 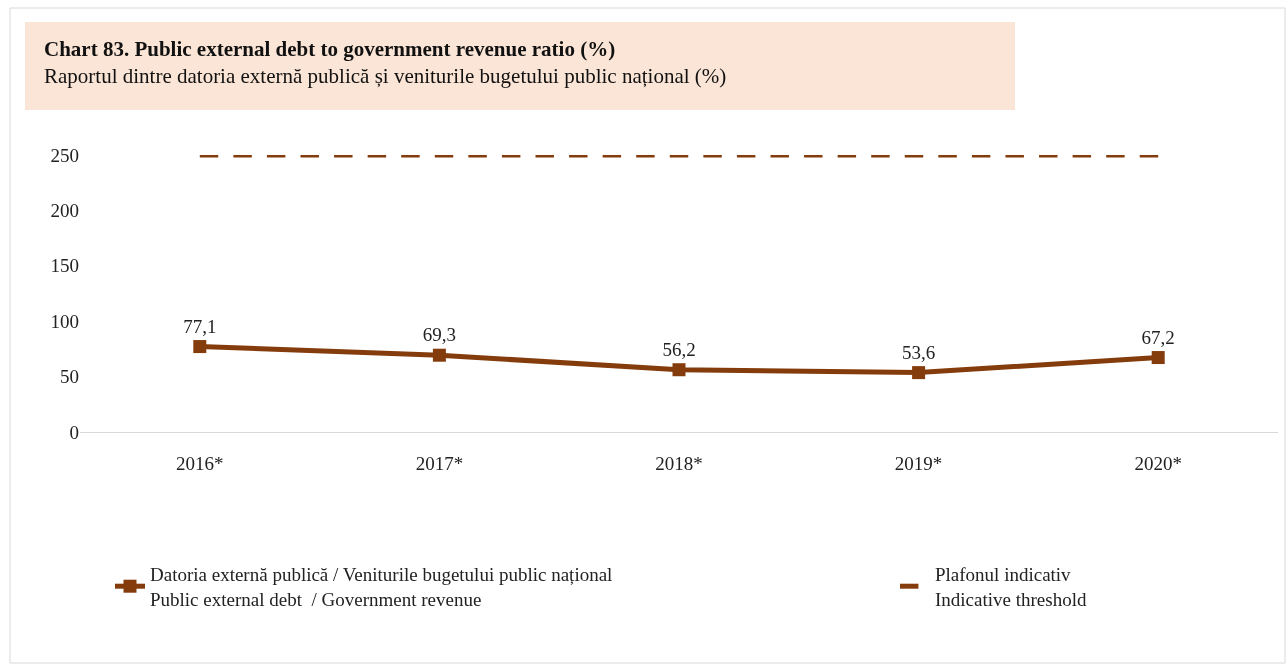 I want to click on x-tick-label: 2017*, so click(x=439, y=463).